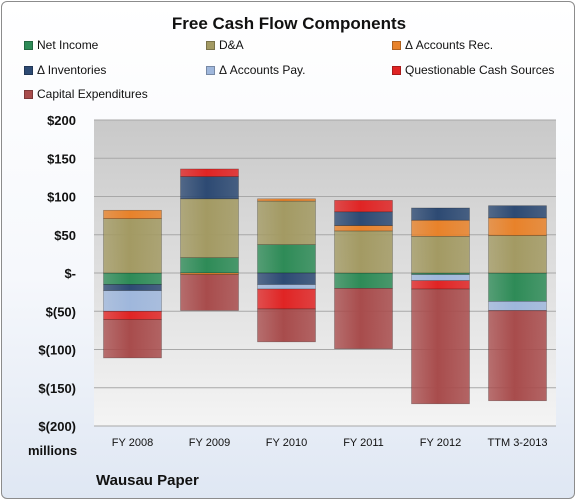 The width and height of the screenshot is (578, 502). I want to click on legend-item: Δ Accounts Rec., so click(442, 45).